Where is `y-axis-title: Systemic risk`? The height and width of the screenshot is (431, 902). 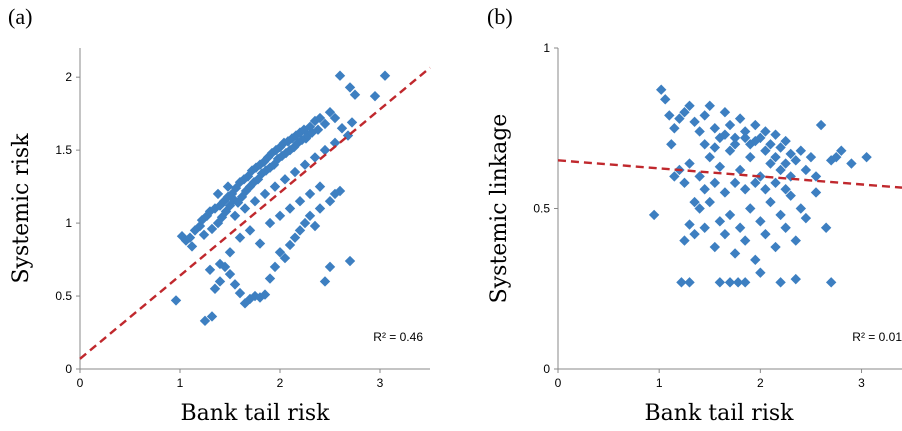 y-axis-title: Systemic risk is located at coordinates (21, 208).